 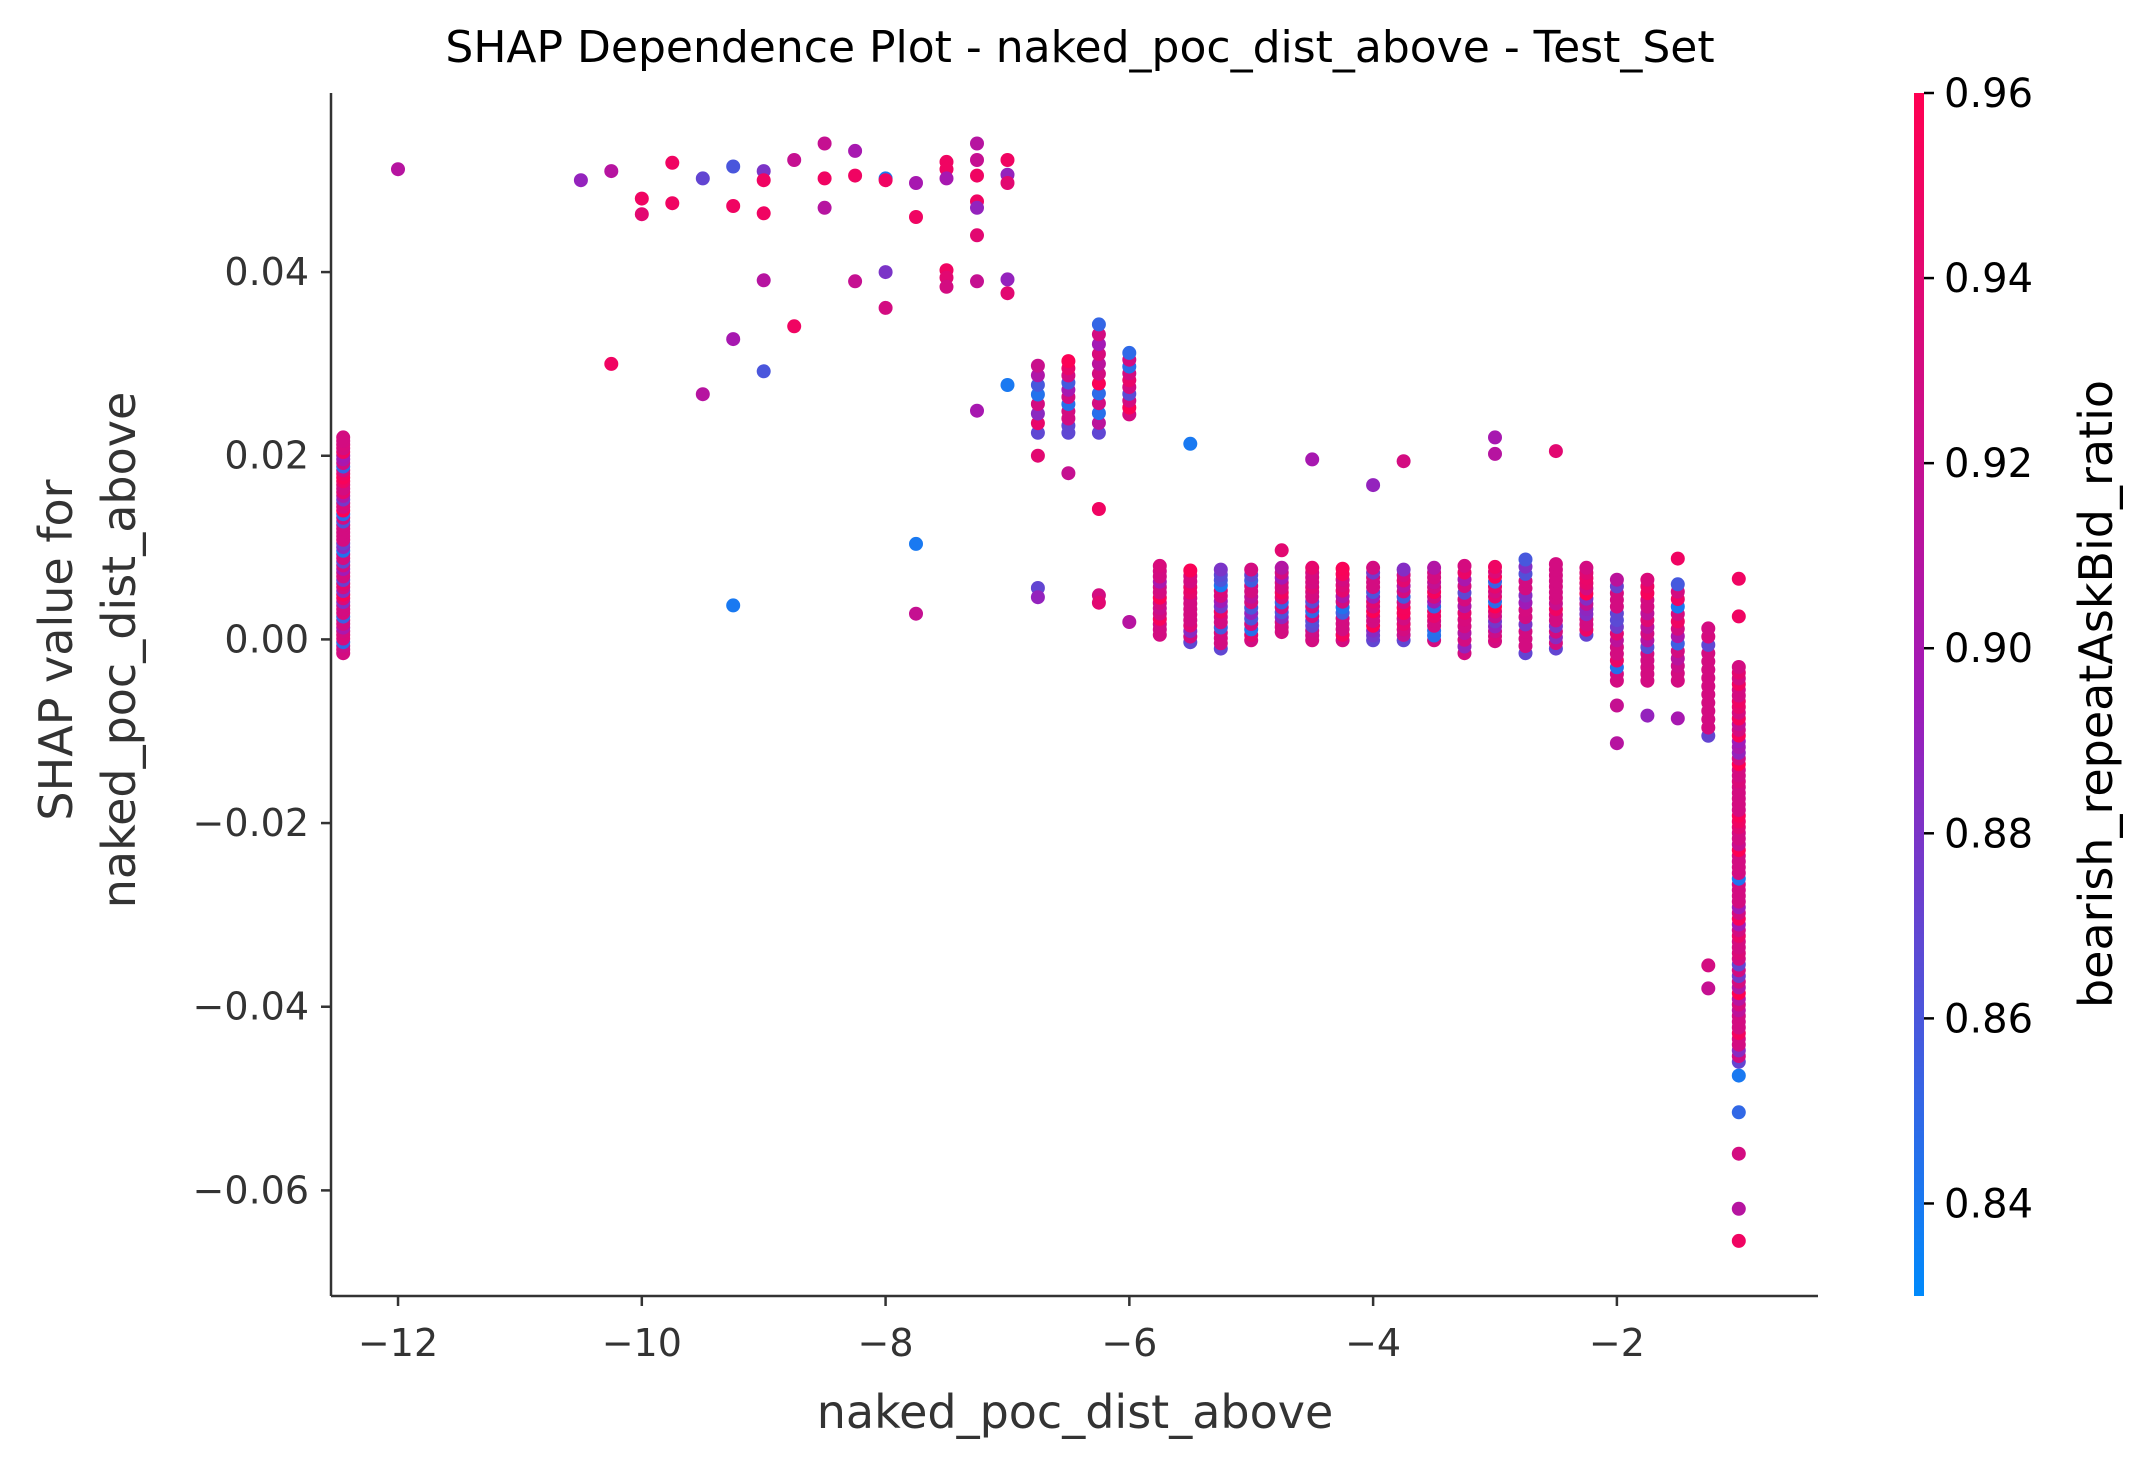 I want to click on colorbar-tick-label: 0.90, so click(x=1988, y=649).